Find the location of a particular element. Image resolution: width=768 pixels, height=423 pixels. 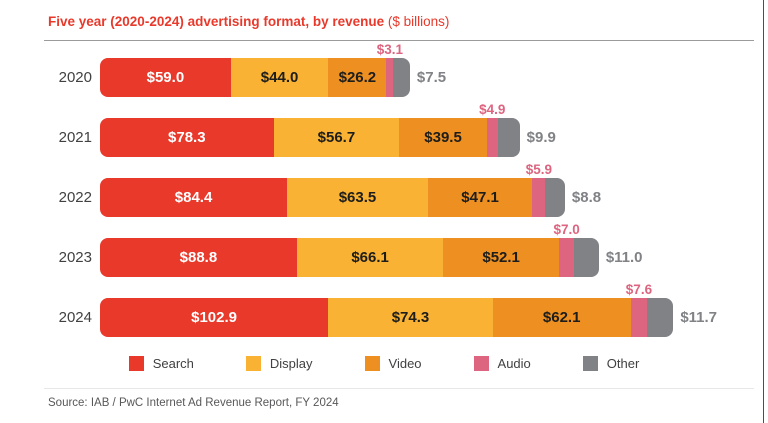

segment-value-label: $102.9 is located at coordinates (214, 317).